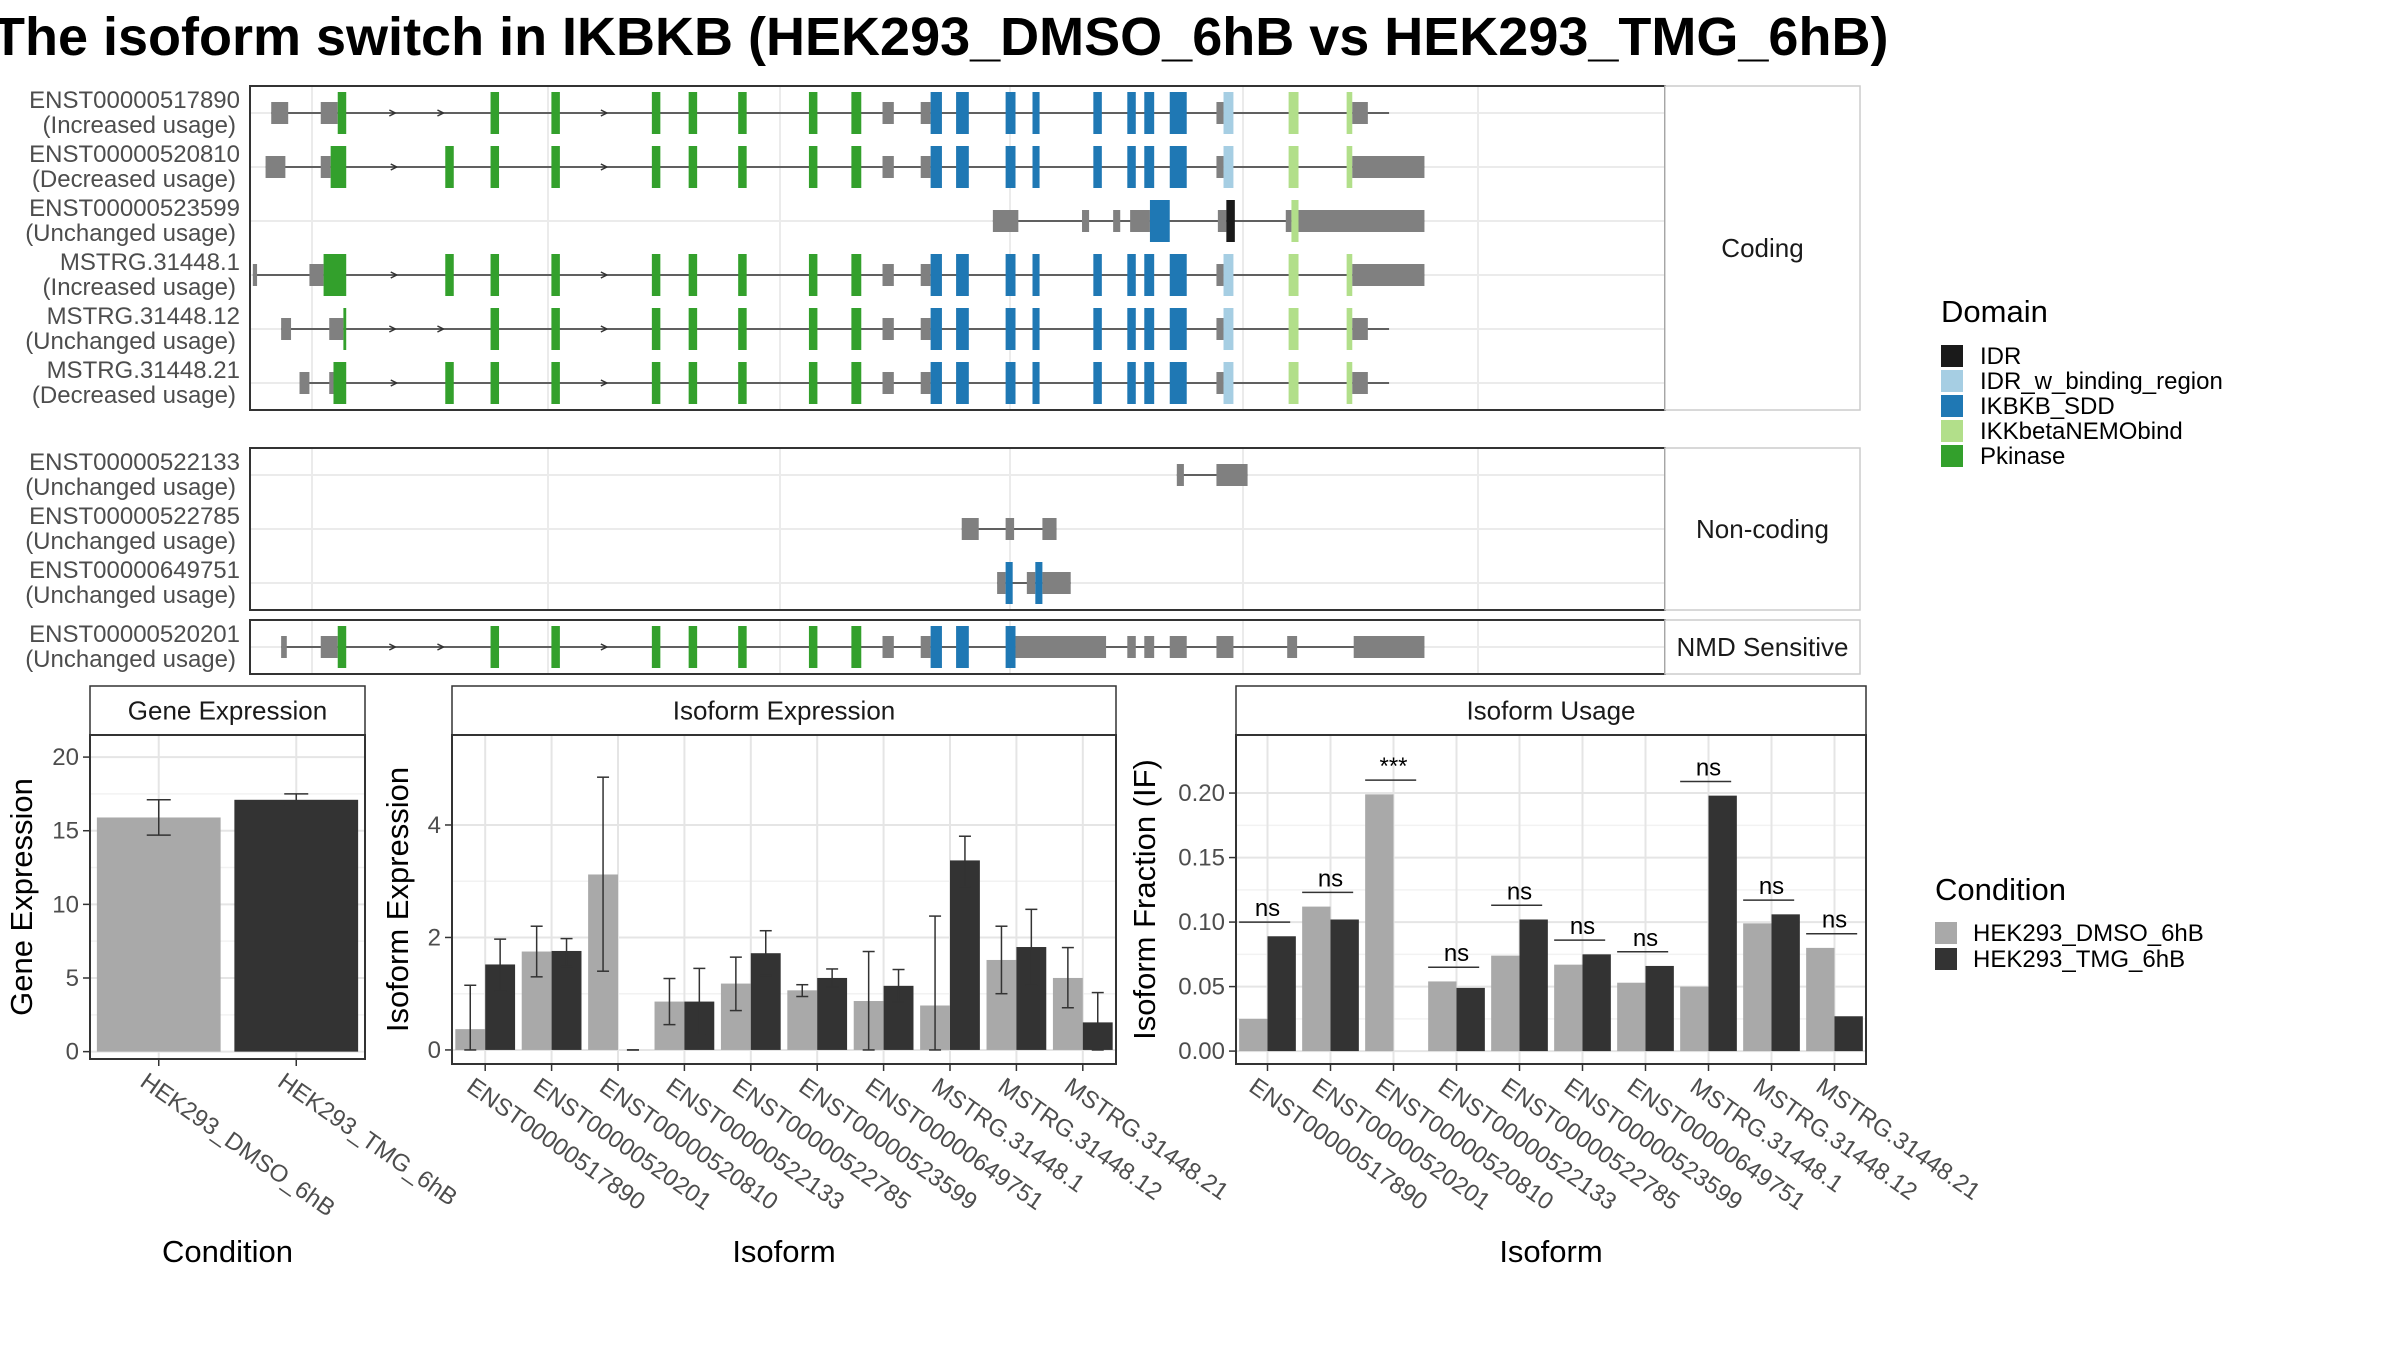  I want to click on transcript-label: ENST00000522785, so click(134, 516).